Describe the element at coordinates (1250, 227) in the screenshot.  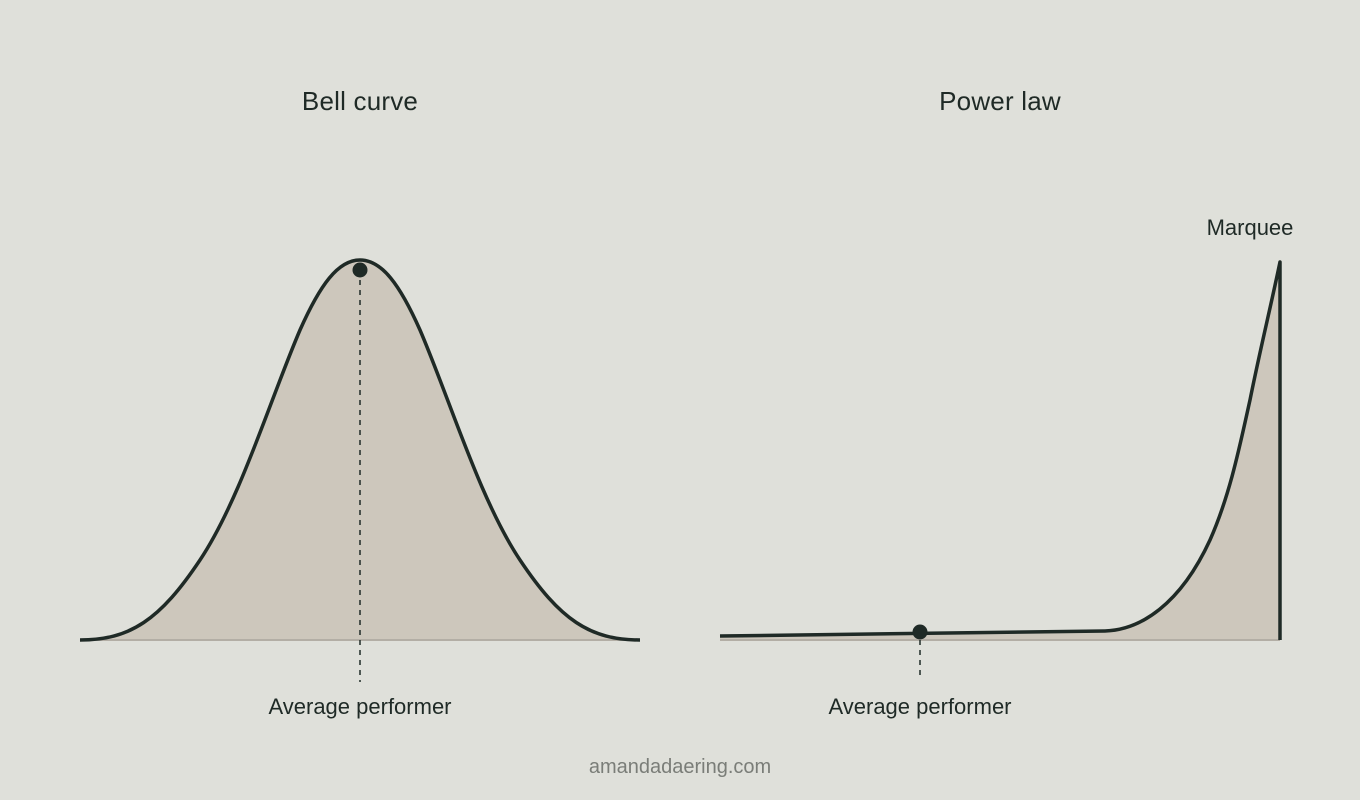
I see `power-law-peak-label: Marquee` at that location.